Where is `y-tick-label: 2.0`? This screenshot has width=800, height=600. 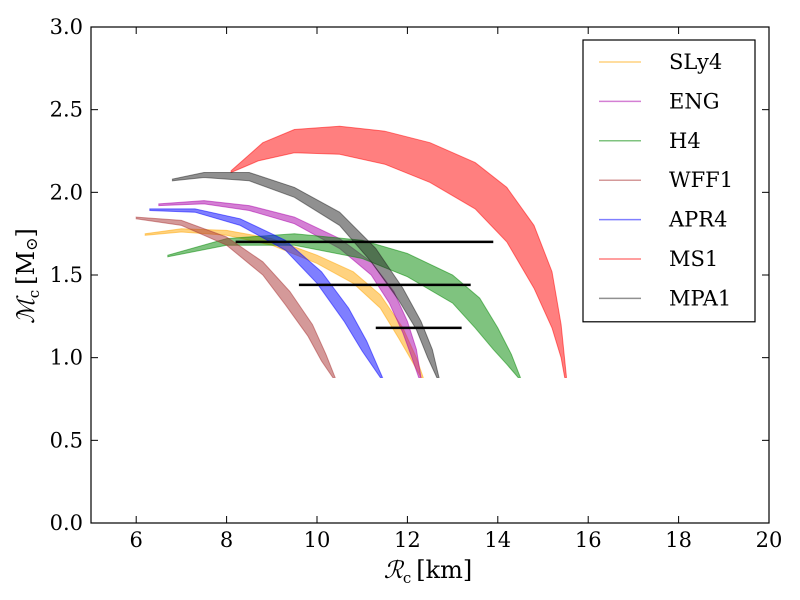
y-tick-label: 2.0 is located at coordinates (66, 192).